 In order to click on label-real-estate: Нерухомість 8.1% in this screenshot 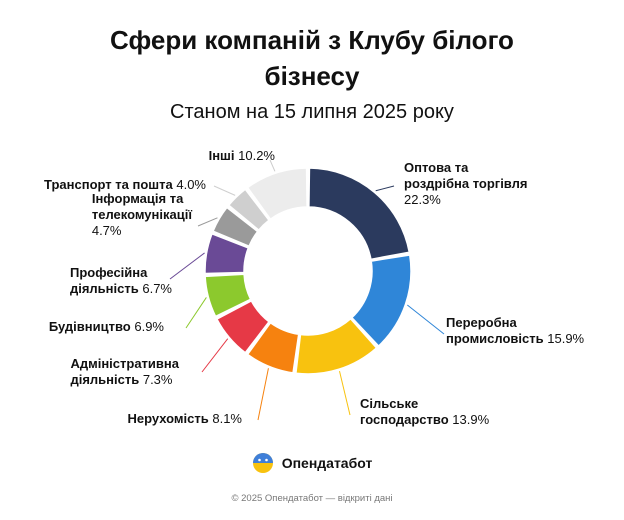, I will do `click(184, 418)`.